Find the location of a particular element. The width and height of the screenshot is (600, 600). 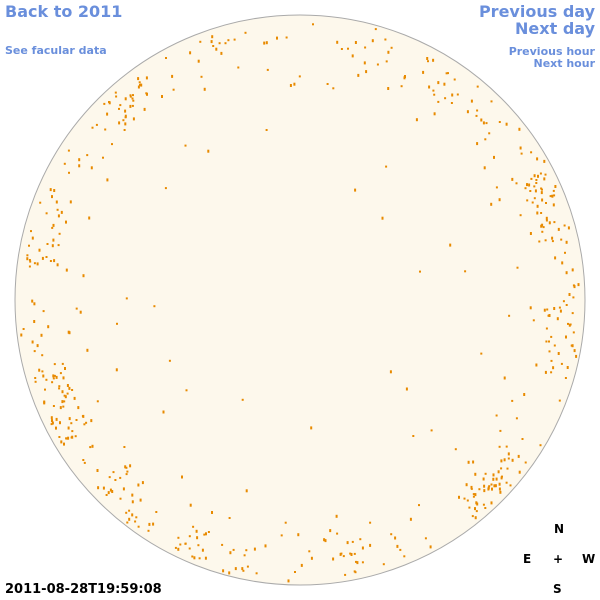

prev-hour-link: Previous hour is located at coordinates (551, 51).